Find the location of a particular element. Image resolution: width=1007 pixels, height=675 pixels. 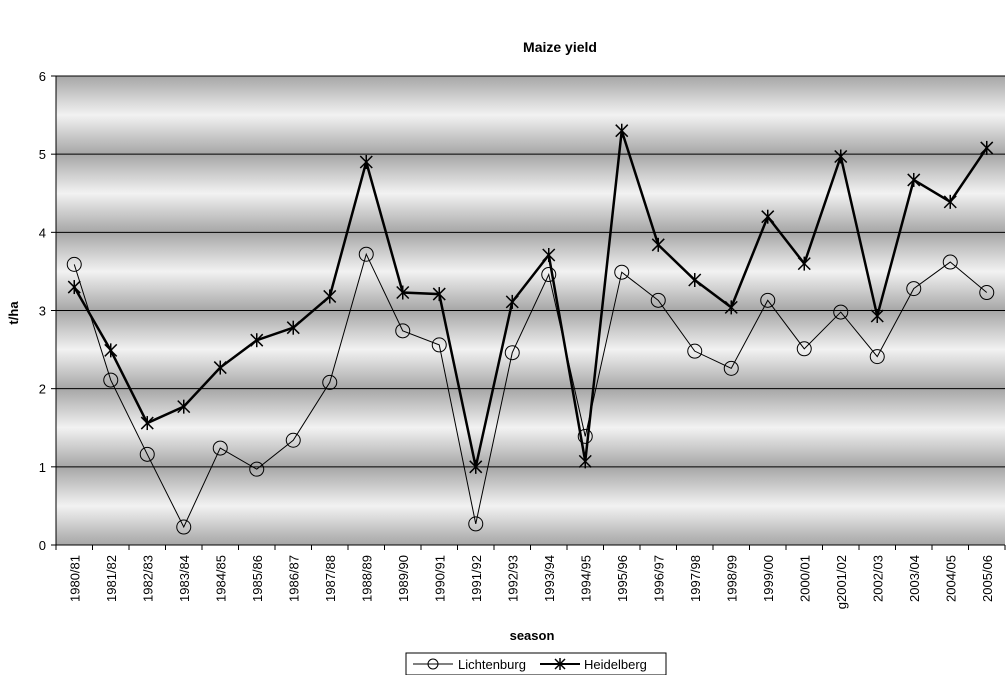

x-tick-label: 1993/94 is located at coordinates (549, 578).